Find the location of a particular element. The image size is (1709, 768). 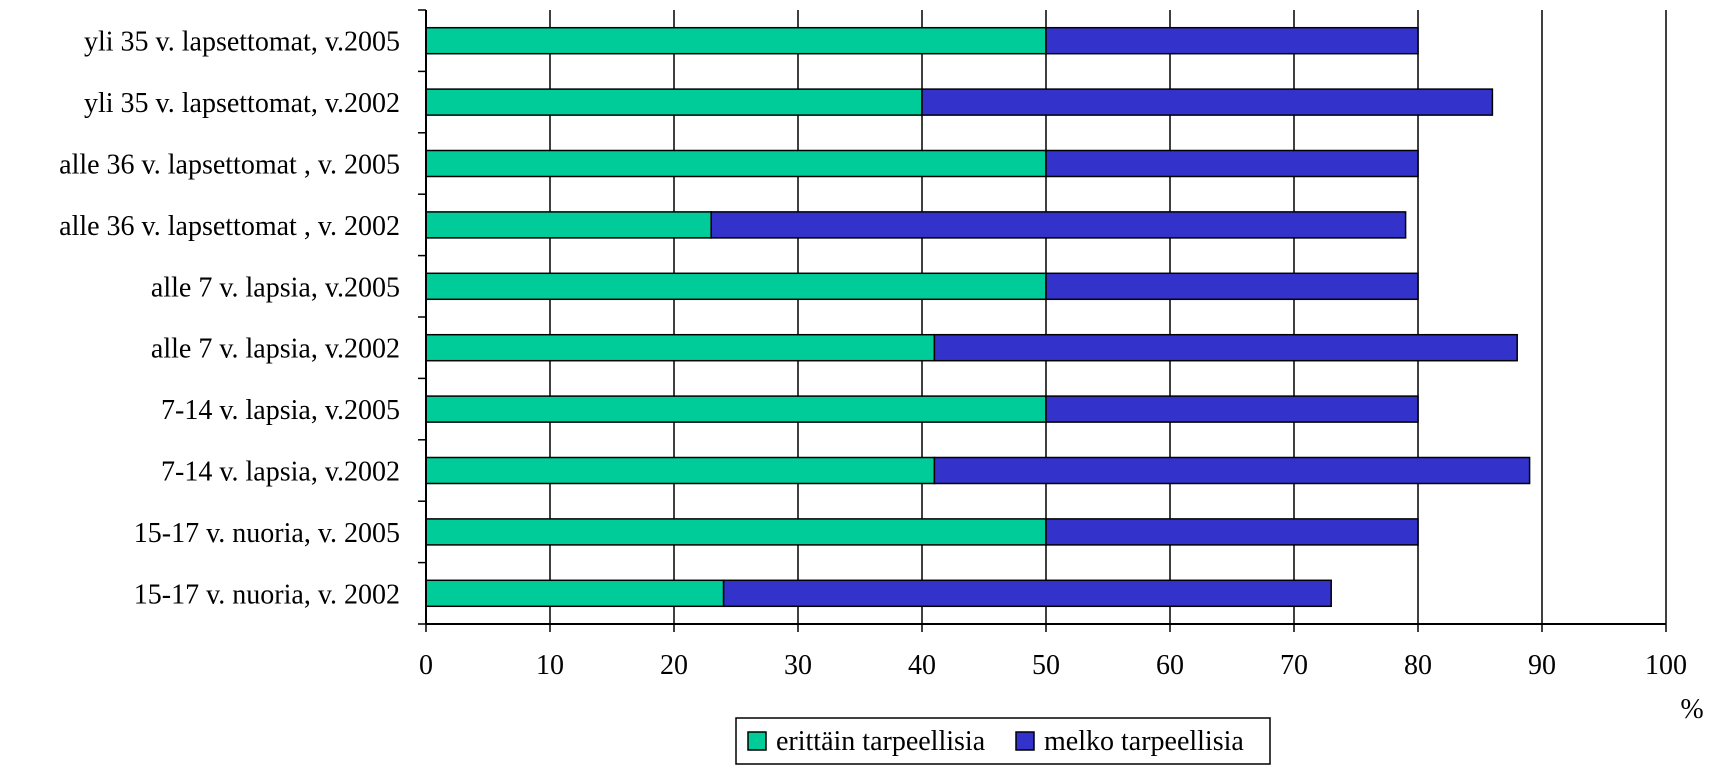

category-label-3: alle 36 v. lapsettomat , v. 2002 is located at coordinates (229, 226).